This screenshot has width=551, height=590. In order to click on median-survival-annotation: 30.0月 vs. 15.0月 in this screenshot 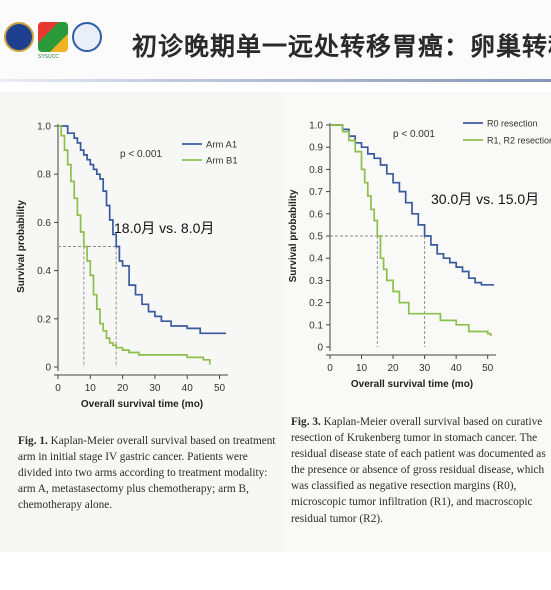, I will do `click(485, 199)`.